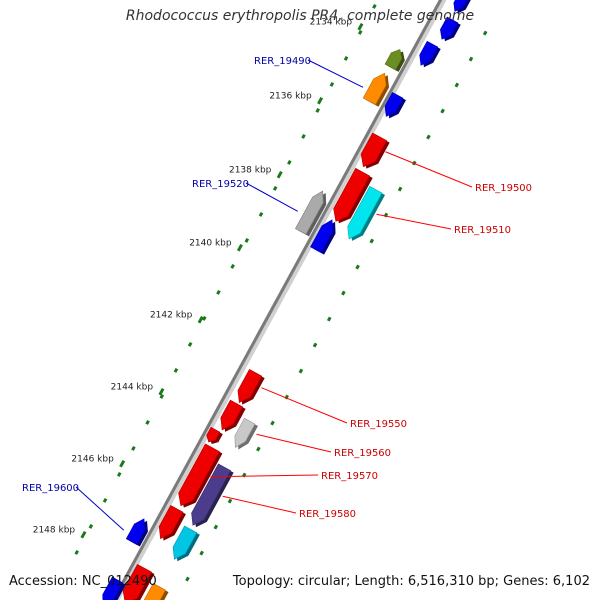 The height and width of the screenshot is (600, 600). Describe the element at coordinates (378, 424) in the screenshot. I see `gene-label: RER_19550` at that location.